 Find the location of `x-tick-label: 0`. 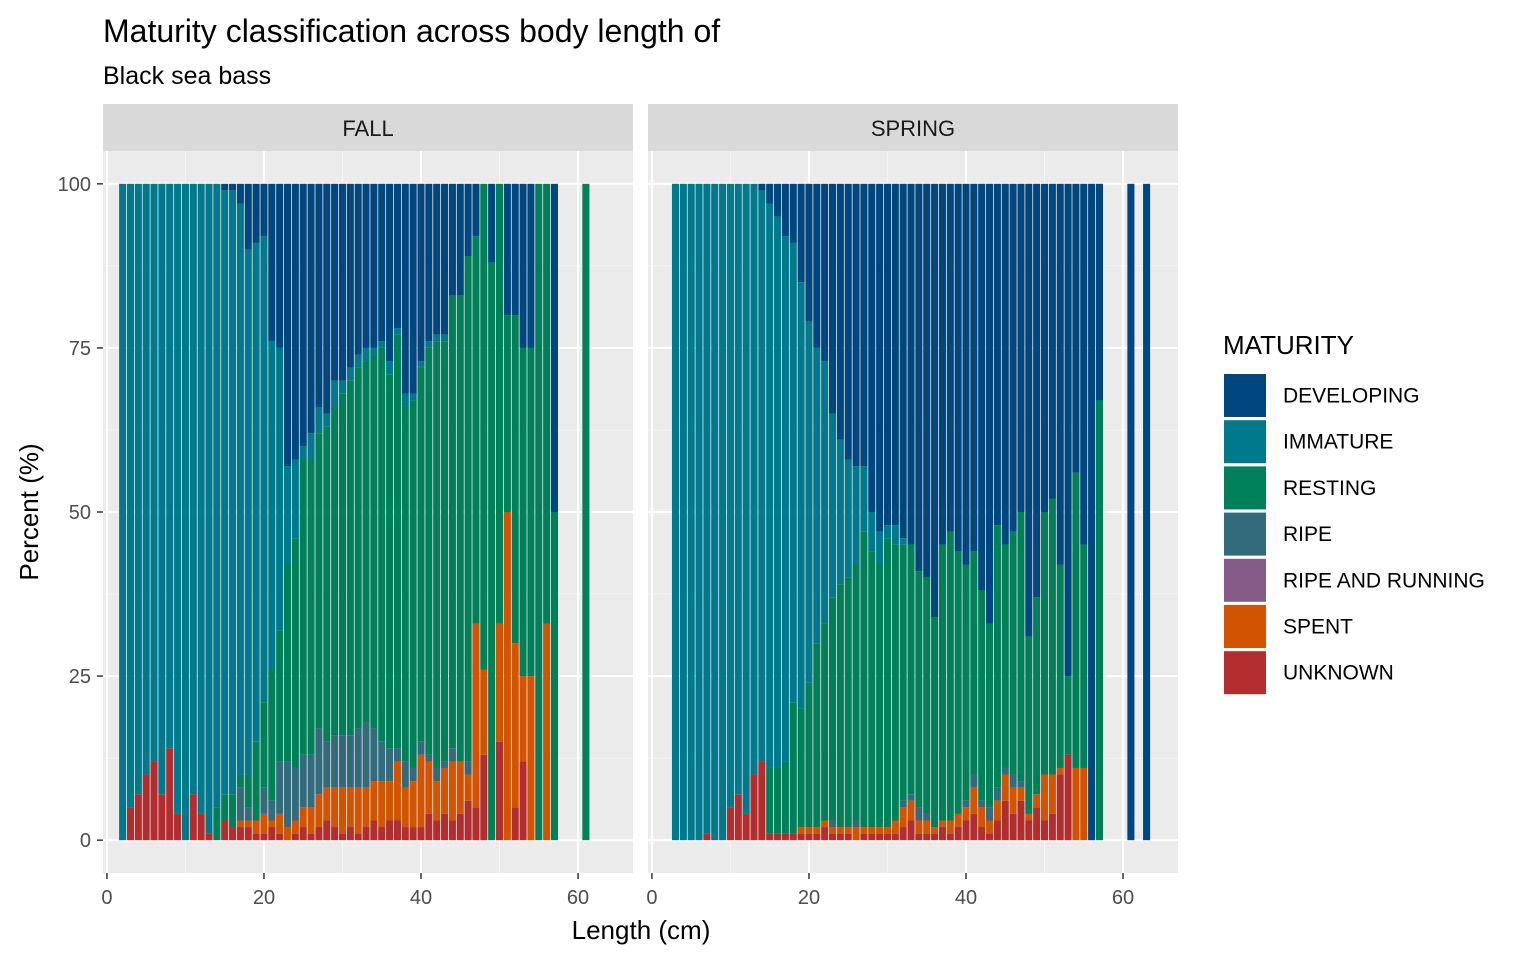

x-tick-label: 0 is located at coordinates (651, 898).